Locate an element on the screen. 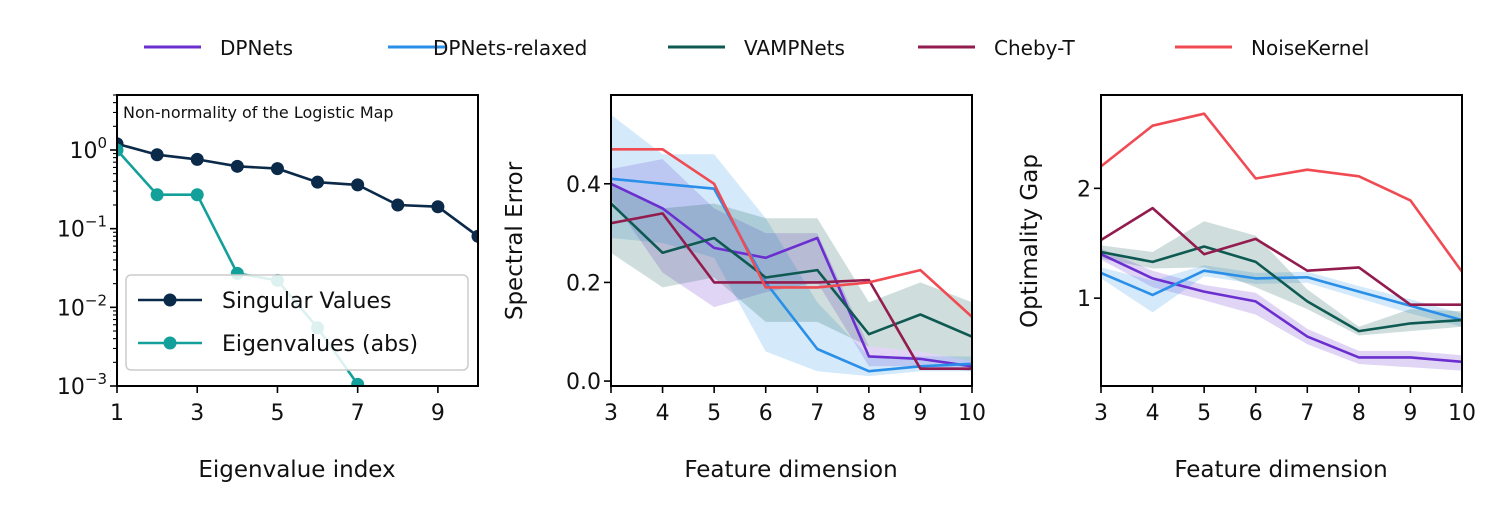 The width and height of the screenshot is (1507, 511). inner-legend-label-eigenvalues-abs: Eigenvalues (abs) is located at coordinates (320, 344).